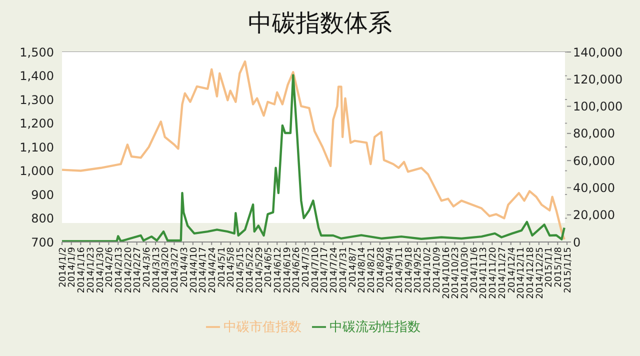 Image resolution: width=640 pixels, height=356 pixels. I want to click on y-tick-label: 800, so click(42, 219).